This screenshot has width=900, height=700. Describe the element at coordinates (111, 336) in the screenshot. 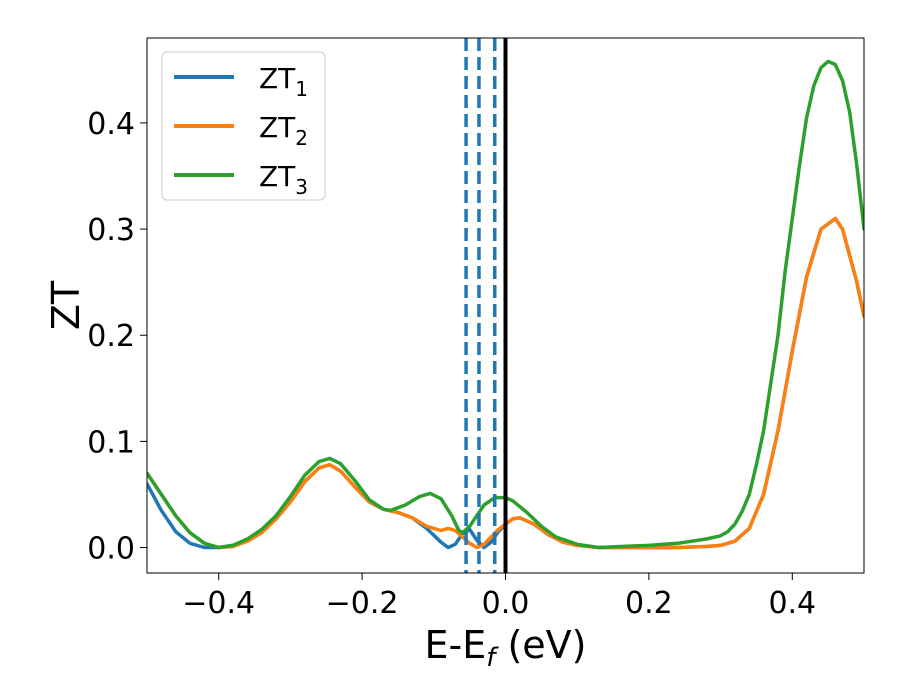

I see `y-tick-label: 0.2` at that location.